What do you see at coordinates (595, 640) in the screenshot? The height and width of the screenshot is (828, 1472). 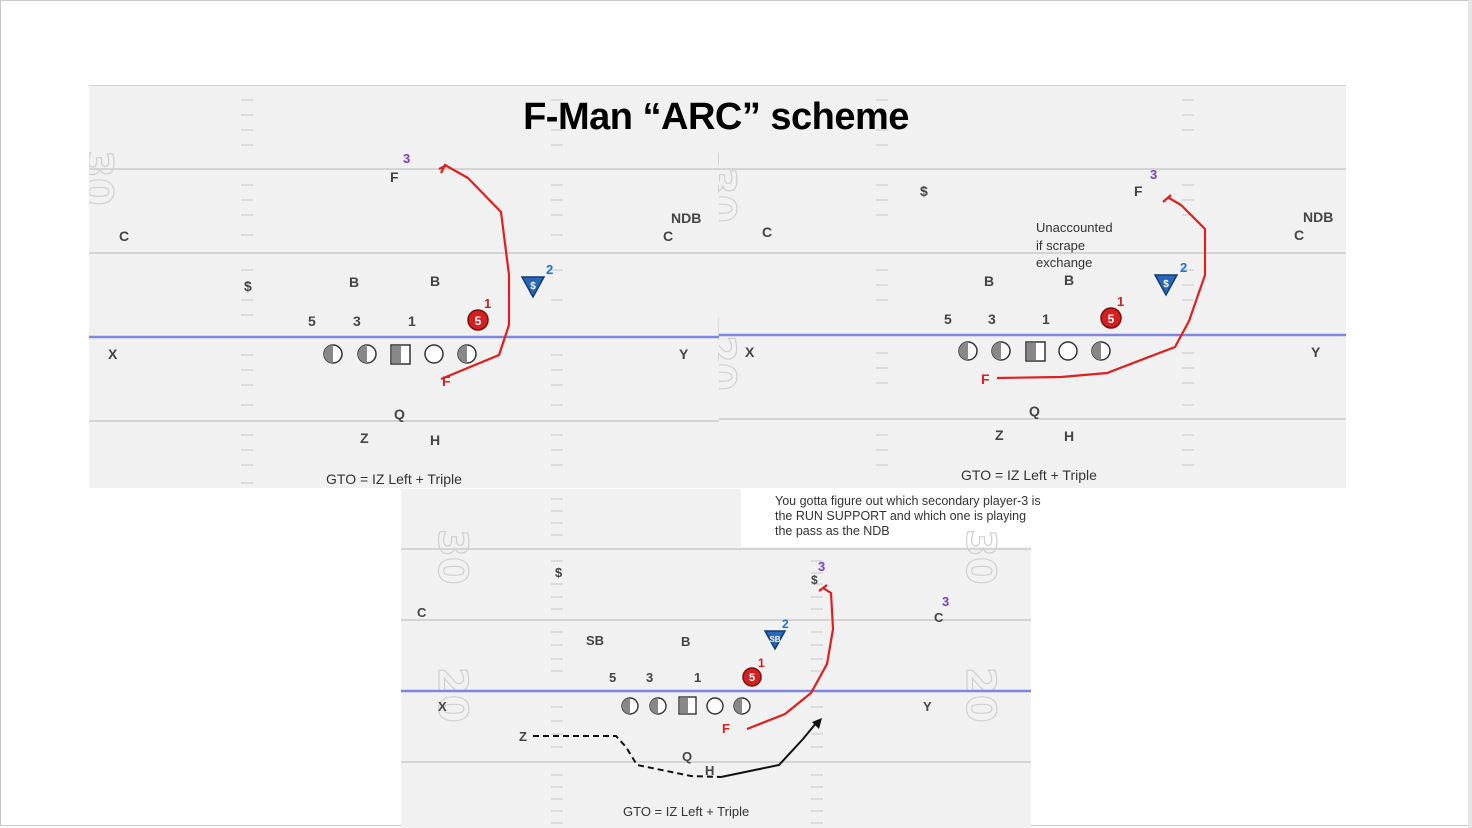 I see `player-sb: SB` at bounding box center [595, 640].